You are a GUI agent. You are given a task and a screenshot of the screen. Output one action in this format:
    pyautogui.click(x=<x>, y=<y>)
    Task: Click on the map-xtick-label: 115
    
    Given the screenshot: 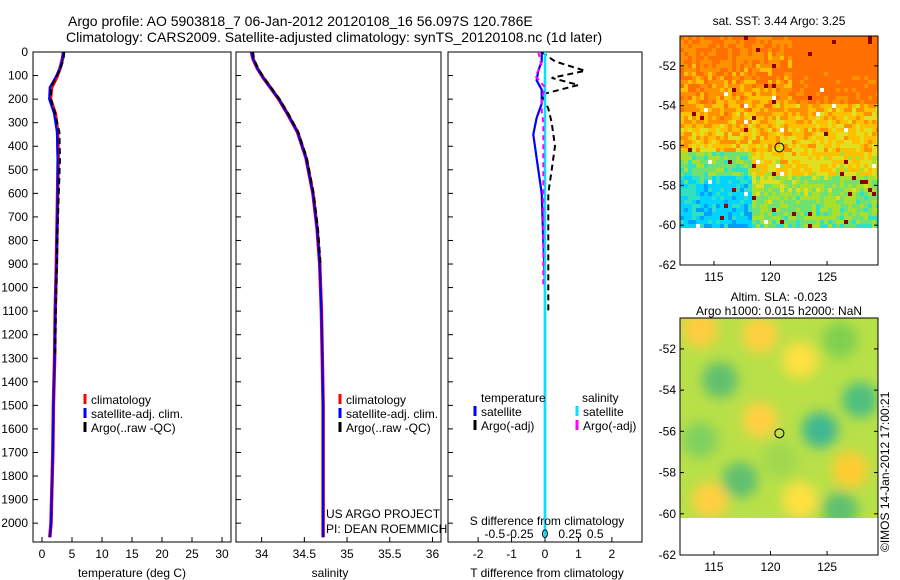 What is the action you would take?
    pyautogui.click(x=713, y=567)
    